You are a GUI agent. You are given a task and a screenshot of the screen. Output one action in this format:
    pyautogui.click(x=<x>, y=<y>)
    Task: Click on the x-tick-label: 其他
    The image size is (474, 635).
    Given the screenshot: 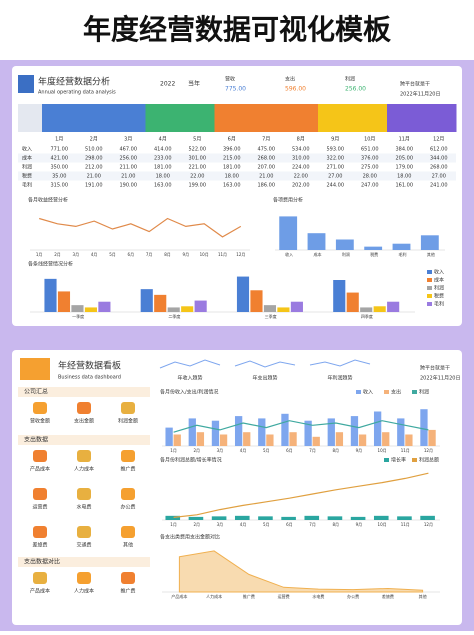 What is the action you would take?
    pyautogui.click(x=423, y=596)
    